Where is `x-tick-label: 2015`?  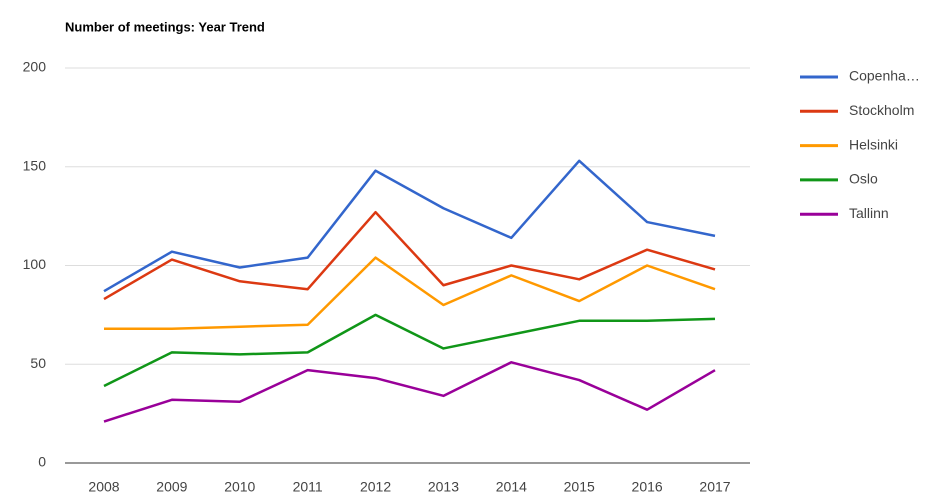
x-tick-label: 2015 is located at coordinates (579, 486).